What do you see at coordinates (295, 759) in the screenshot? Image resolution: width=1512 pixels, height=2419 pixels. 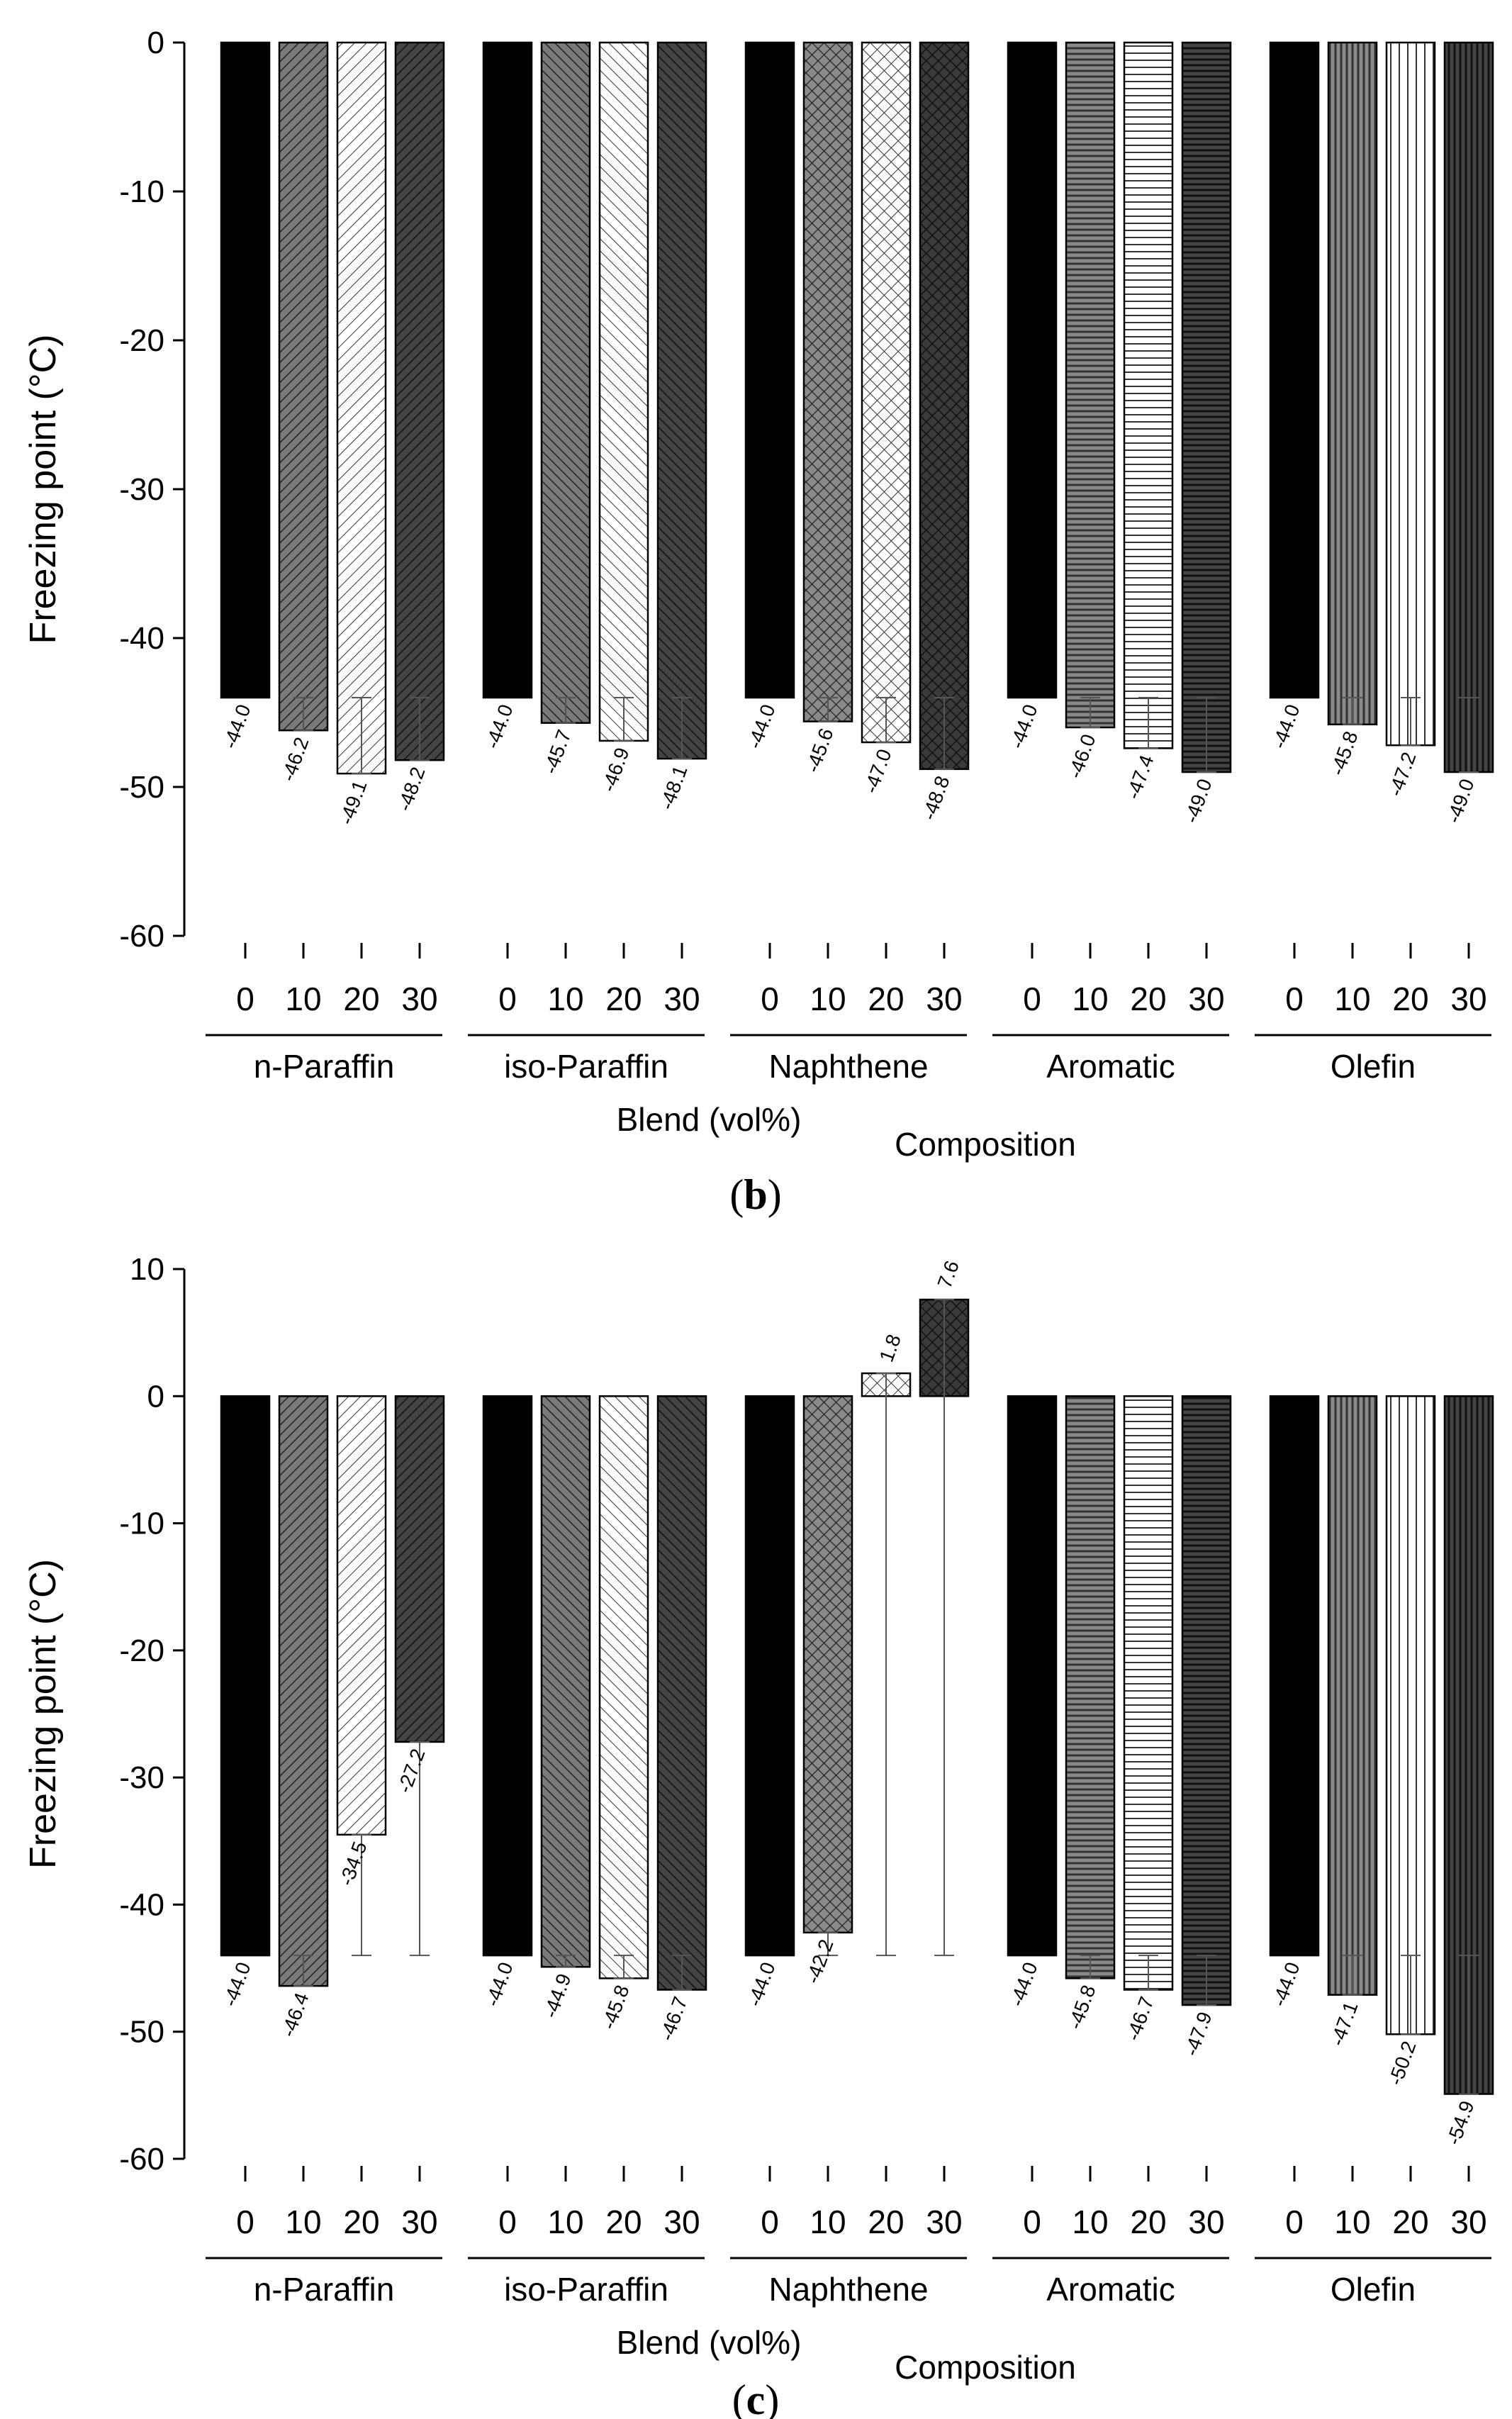 I see `value-label: -46.2` at bounding box center [295, 759].